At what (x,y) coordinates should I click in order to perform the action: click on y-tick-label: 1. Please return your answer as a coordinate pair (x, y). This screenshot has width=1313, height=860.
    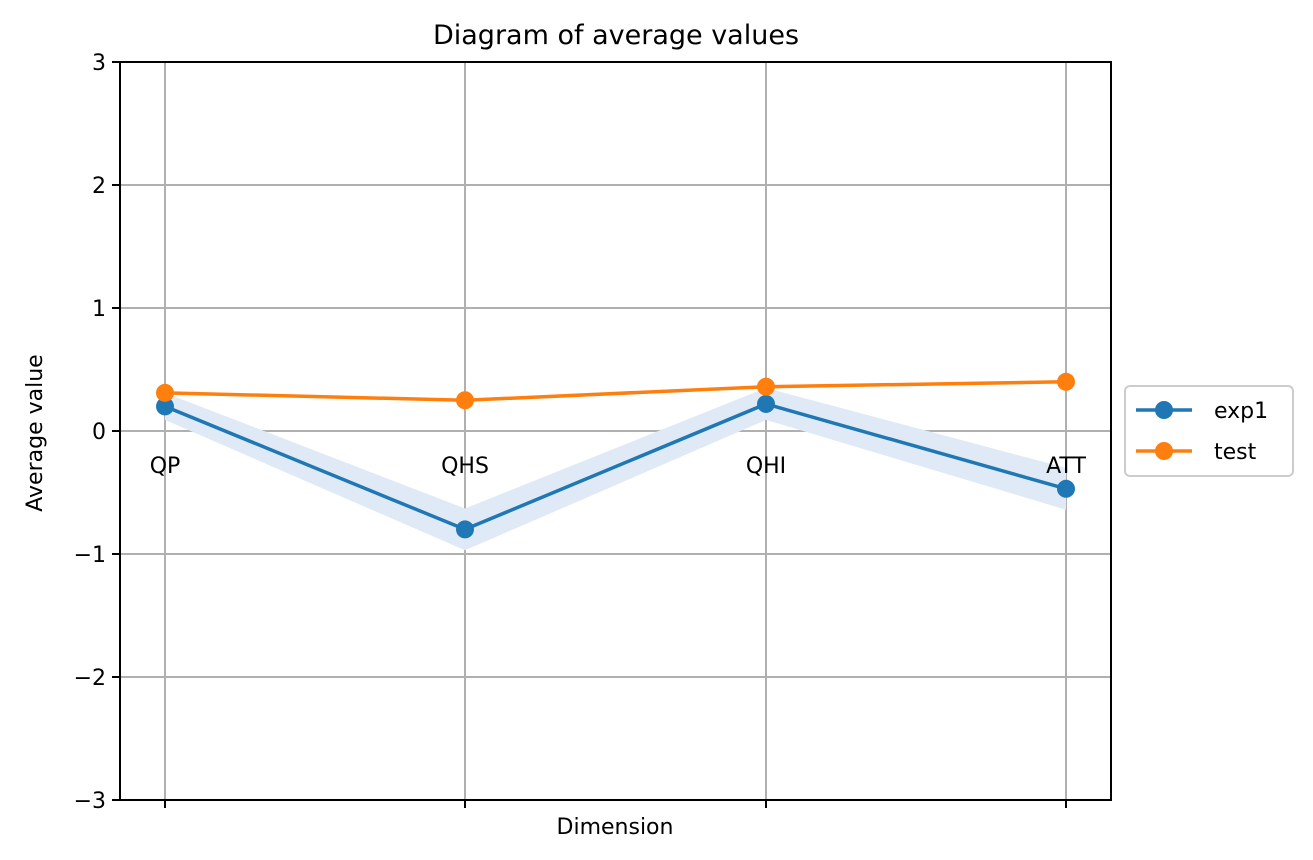
    Looking at the image, I should click on (99, 309).